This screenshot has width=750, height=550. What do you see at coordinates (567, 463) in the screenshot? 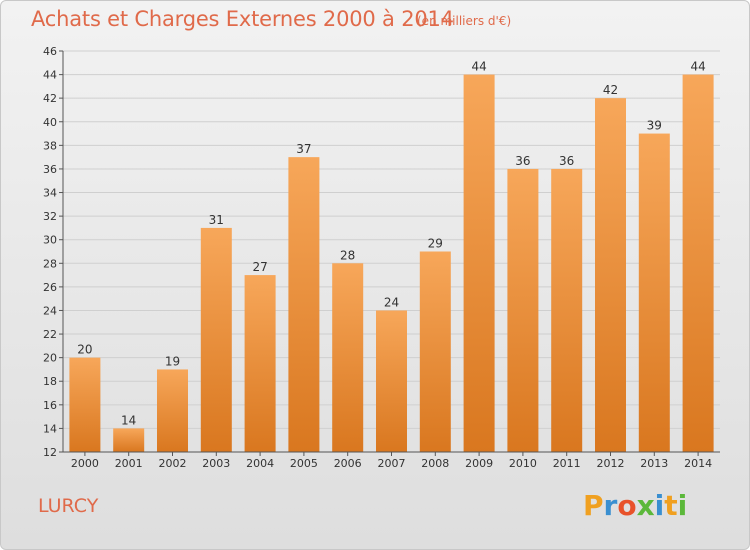
I see `x-tick-label: 2011` at bounding box center [567, 463].